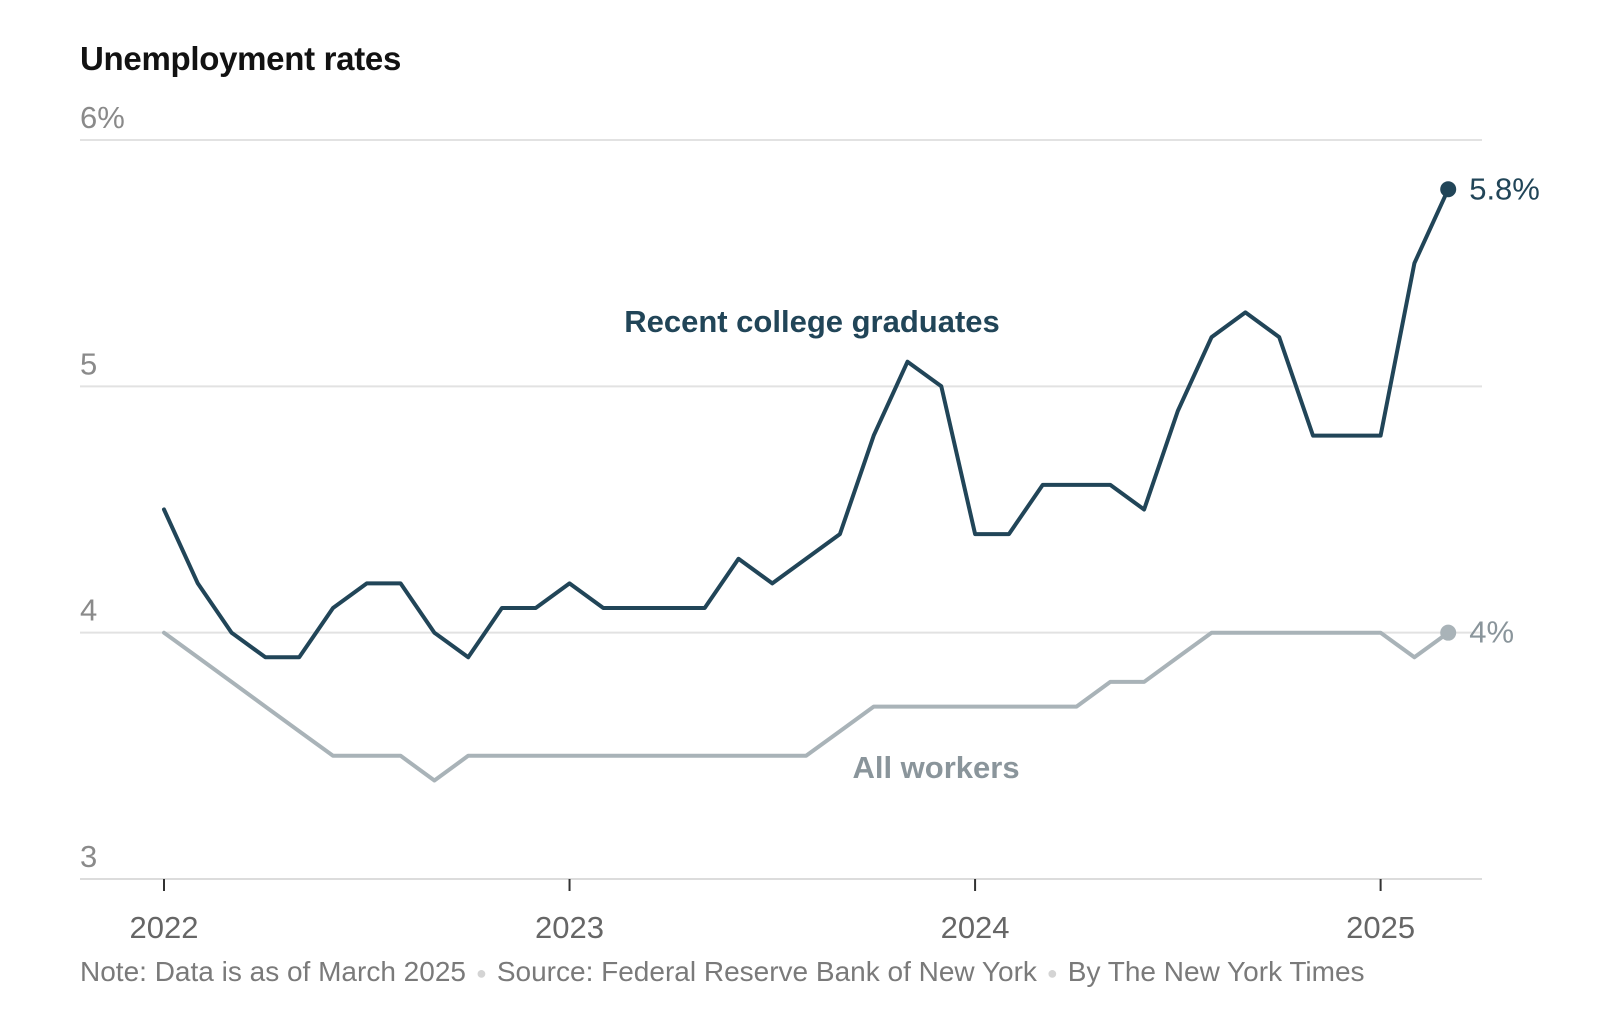 The height and width of the screenshot is (1031, 1600). Describe the element at coordinates (241, 58) in the screenshot. I see `chart-title: Unemployment rates` at that location.